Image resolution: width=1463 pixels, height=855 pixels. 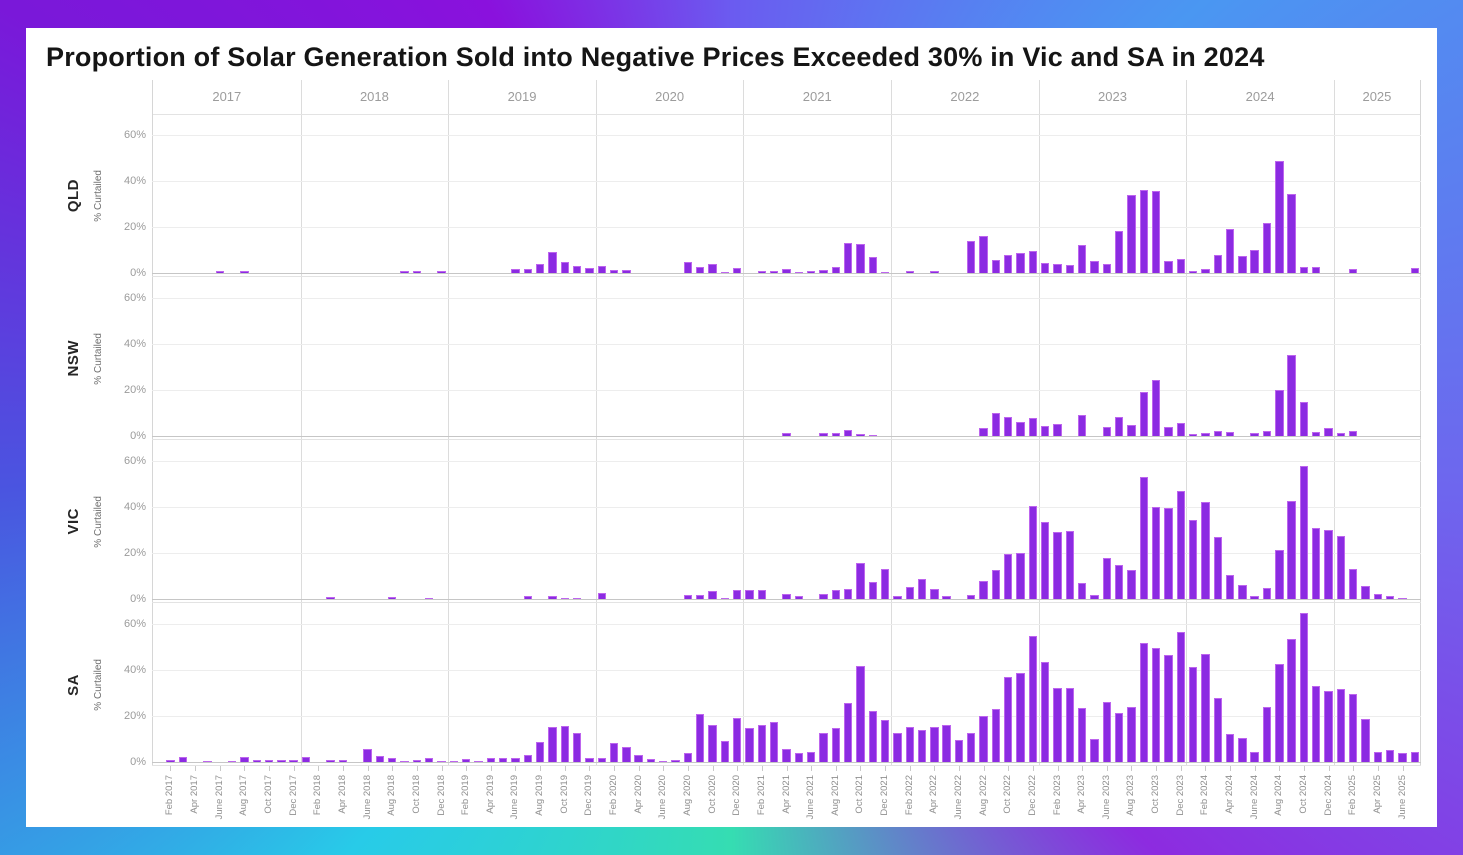 What do you see at coordinates (1168, 553) in the screenshot?
I see `bar-vic-m82` at bounding box center [1168, 553].